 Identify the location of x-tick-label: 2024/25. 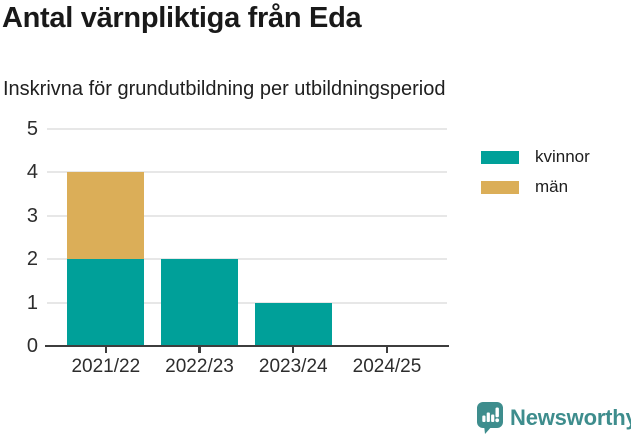
(387, 366).